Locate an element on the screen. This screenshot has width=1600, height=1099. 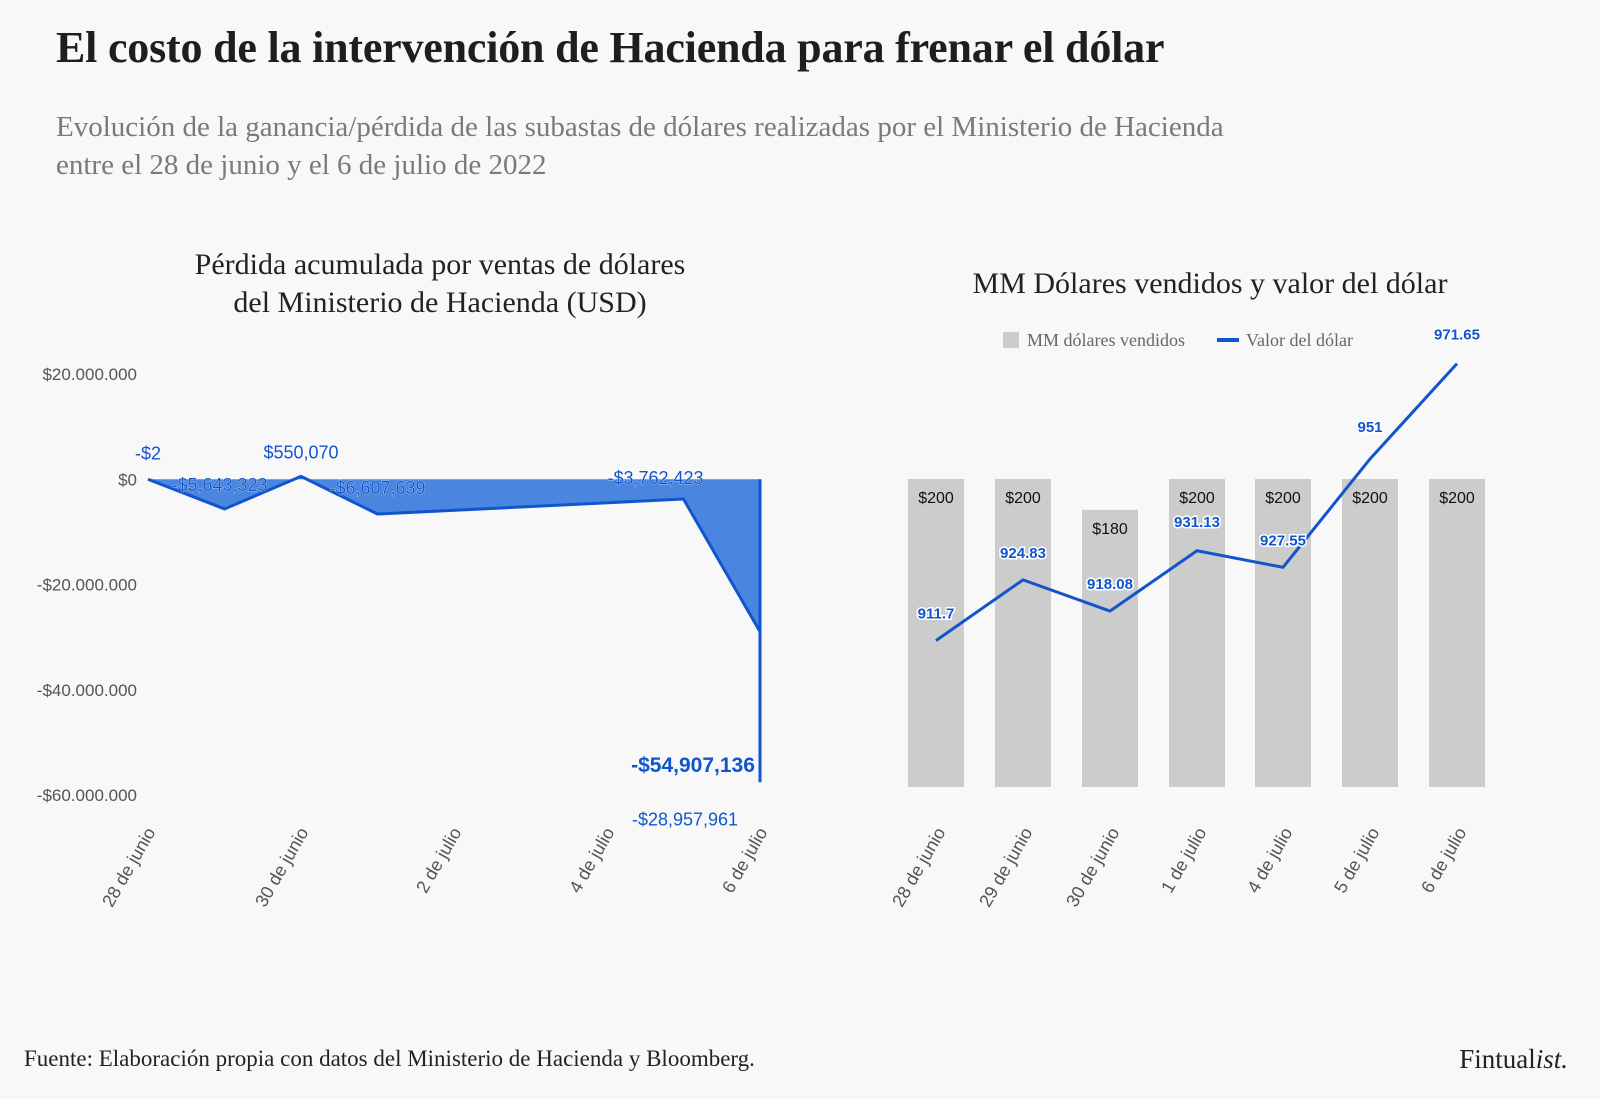
left-x-tick-label: 30 de junio is located at coordinates (281, 867).